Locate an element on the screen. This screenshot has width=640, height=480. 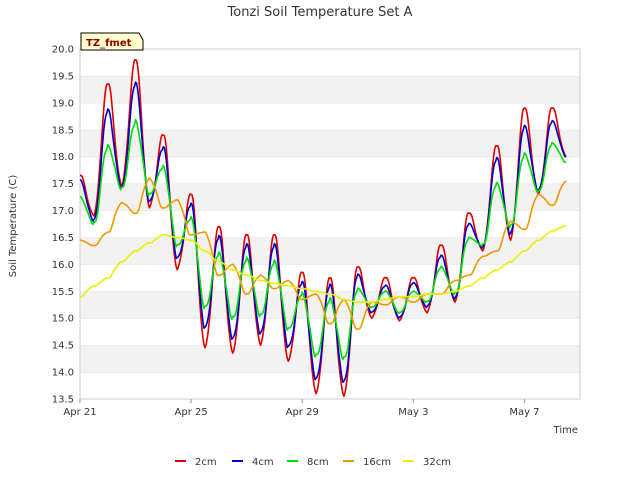
y-tick-label: 15.0 is located at coordinates (63, 319).